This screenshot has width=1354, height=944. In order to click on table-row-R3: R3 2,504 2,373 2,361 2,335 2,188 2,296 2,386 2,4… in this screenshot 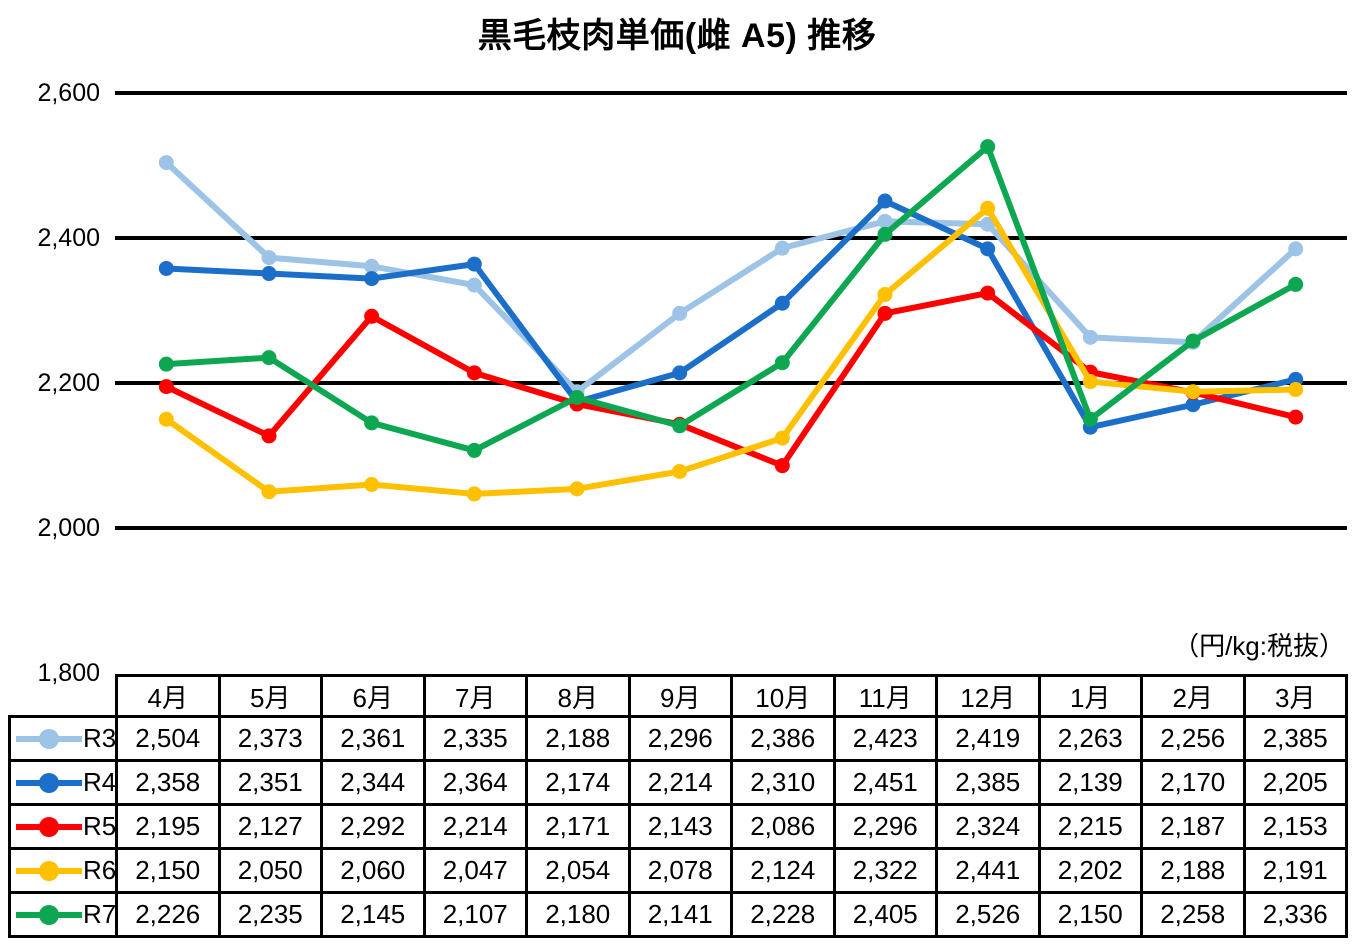, I will do `click(678, 738)`.